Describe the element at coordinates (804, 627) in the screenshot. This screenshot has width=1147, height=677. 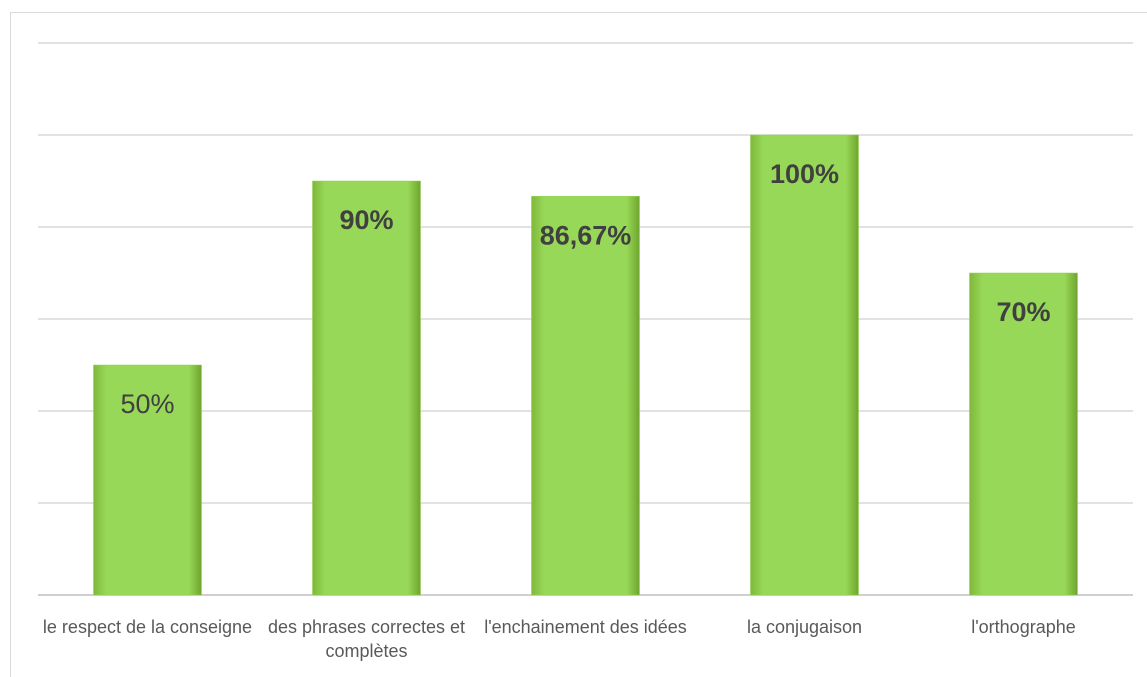
I see `x-tick-label: la conjugaison` at that location.